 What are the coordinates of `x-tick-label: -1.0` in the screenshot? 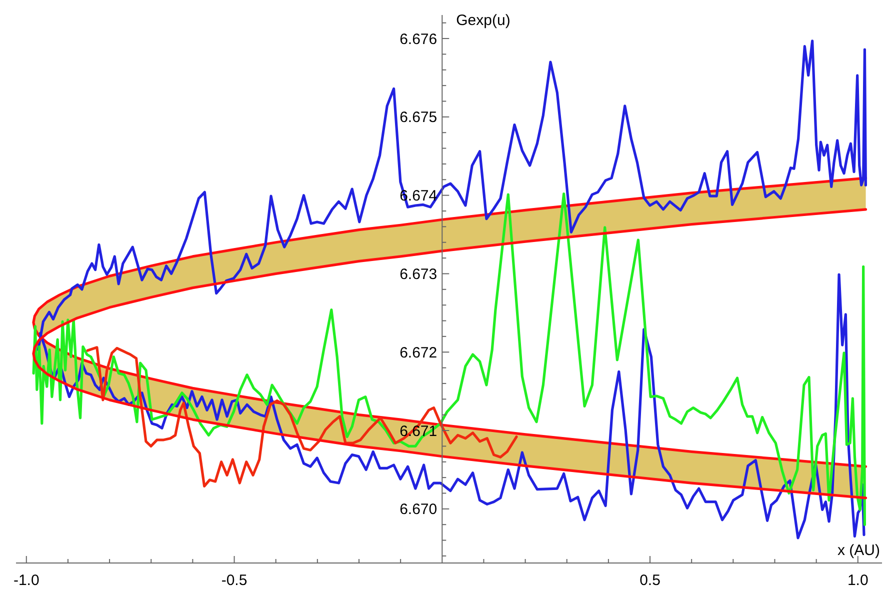 It's located at (26, 580).